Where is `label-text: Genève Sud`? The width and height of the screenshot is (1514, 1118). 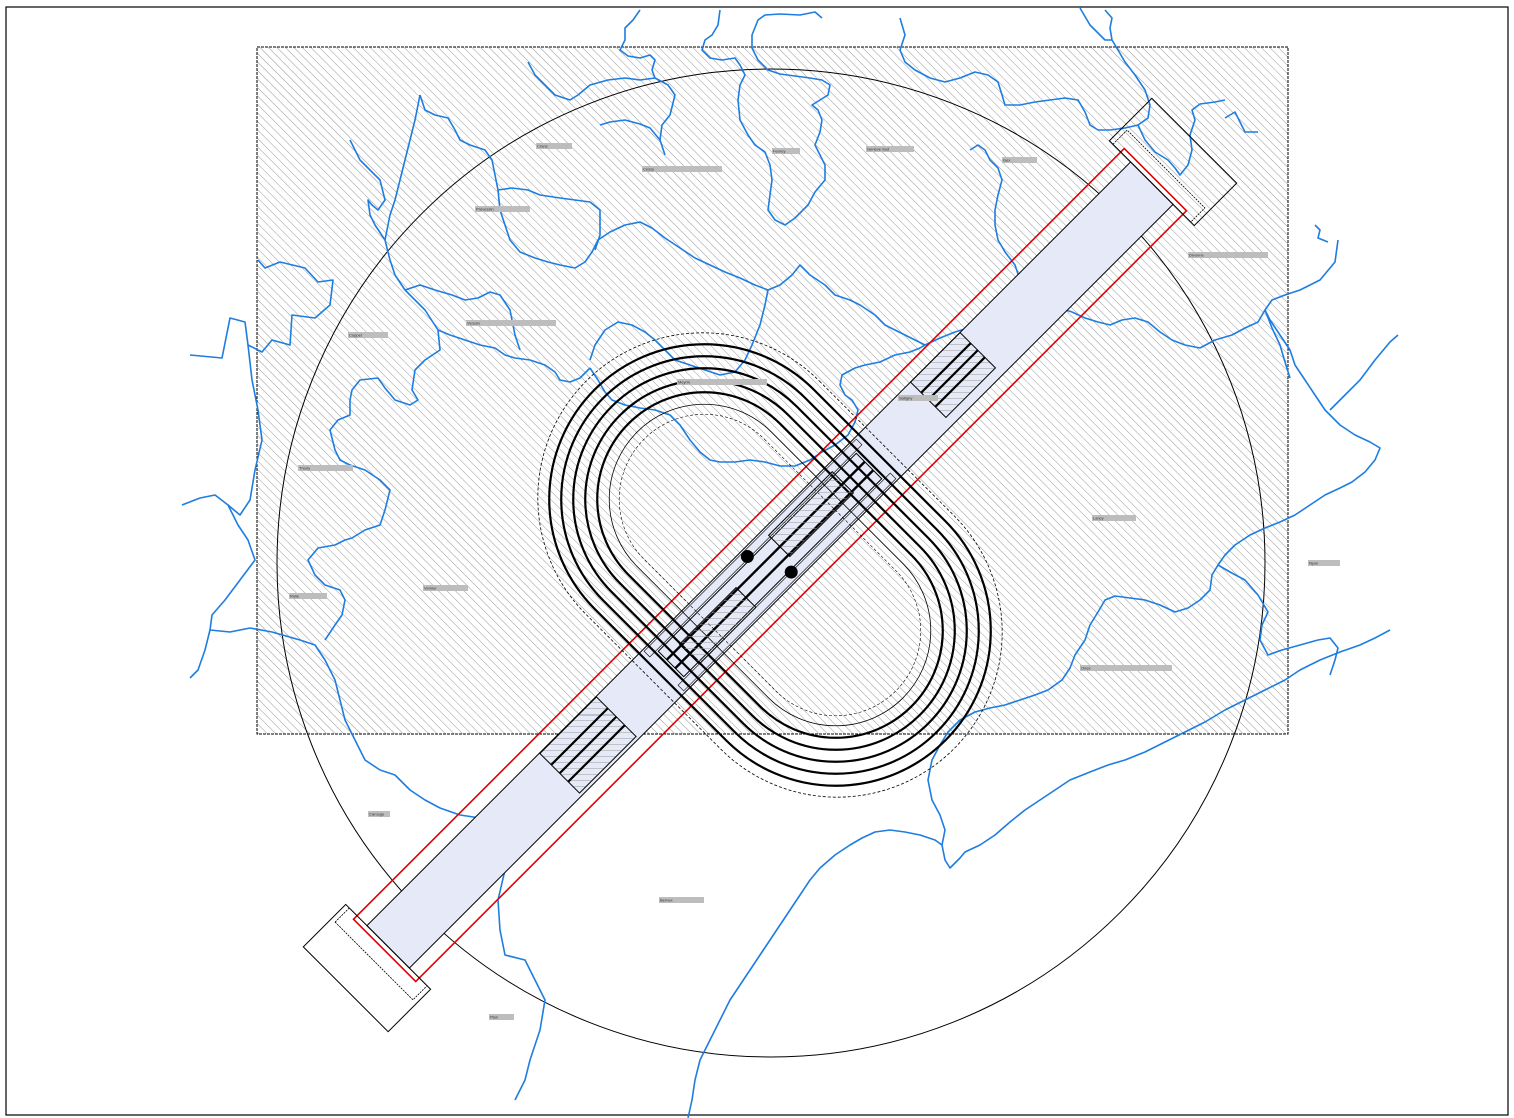
label-text: Genève Sud is located at coordinates (878, 149).